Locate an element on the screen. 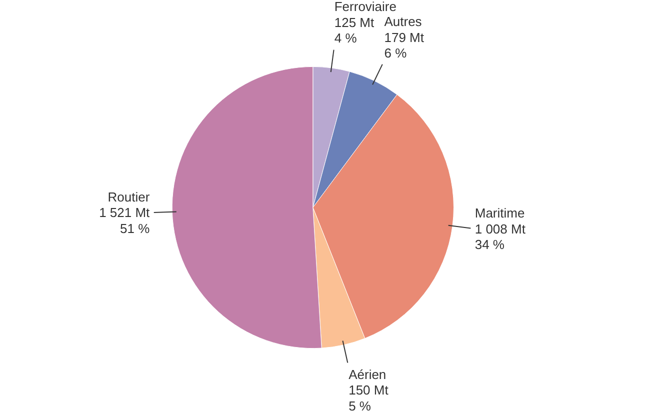  data-label: 150 Mt 5 % is located at coordinates (368, 398).